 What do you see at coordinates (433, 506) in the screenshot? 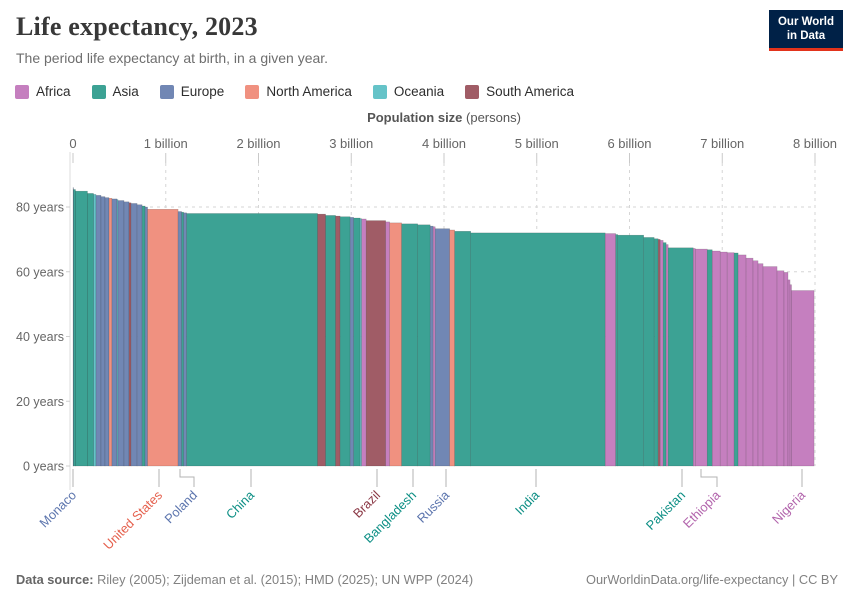
I see `country-label-russia: Russia` at bounding box center [433, 506].